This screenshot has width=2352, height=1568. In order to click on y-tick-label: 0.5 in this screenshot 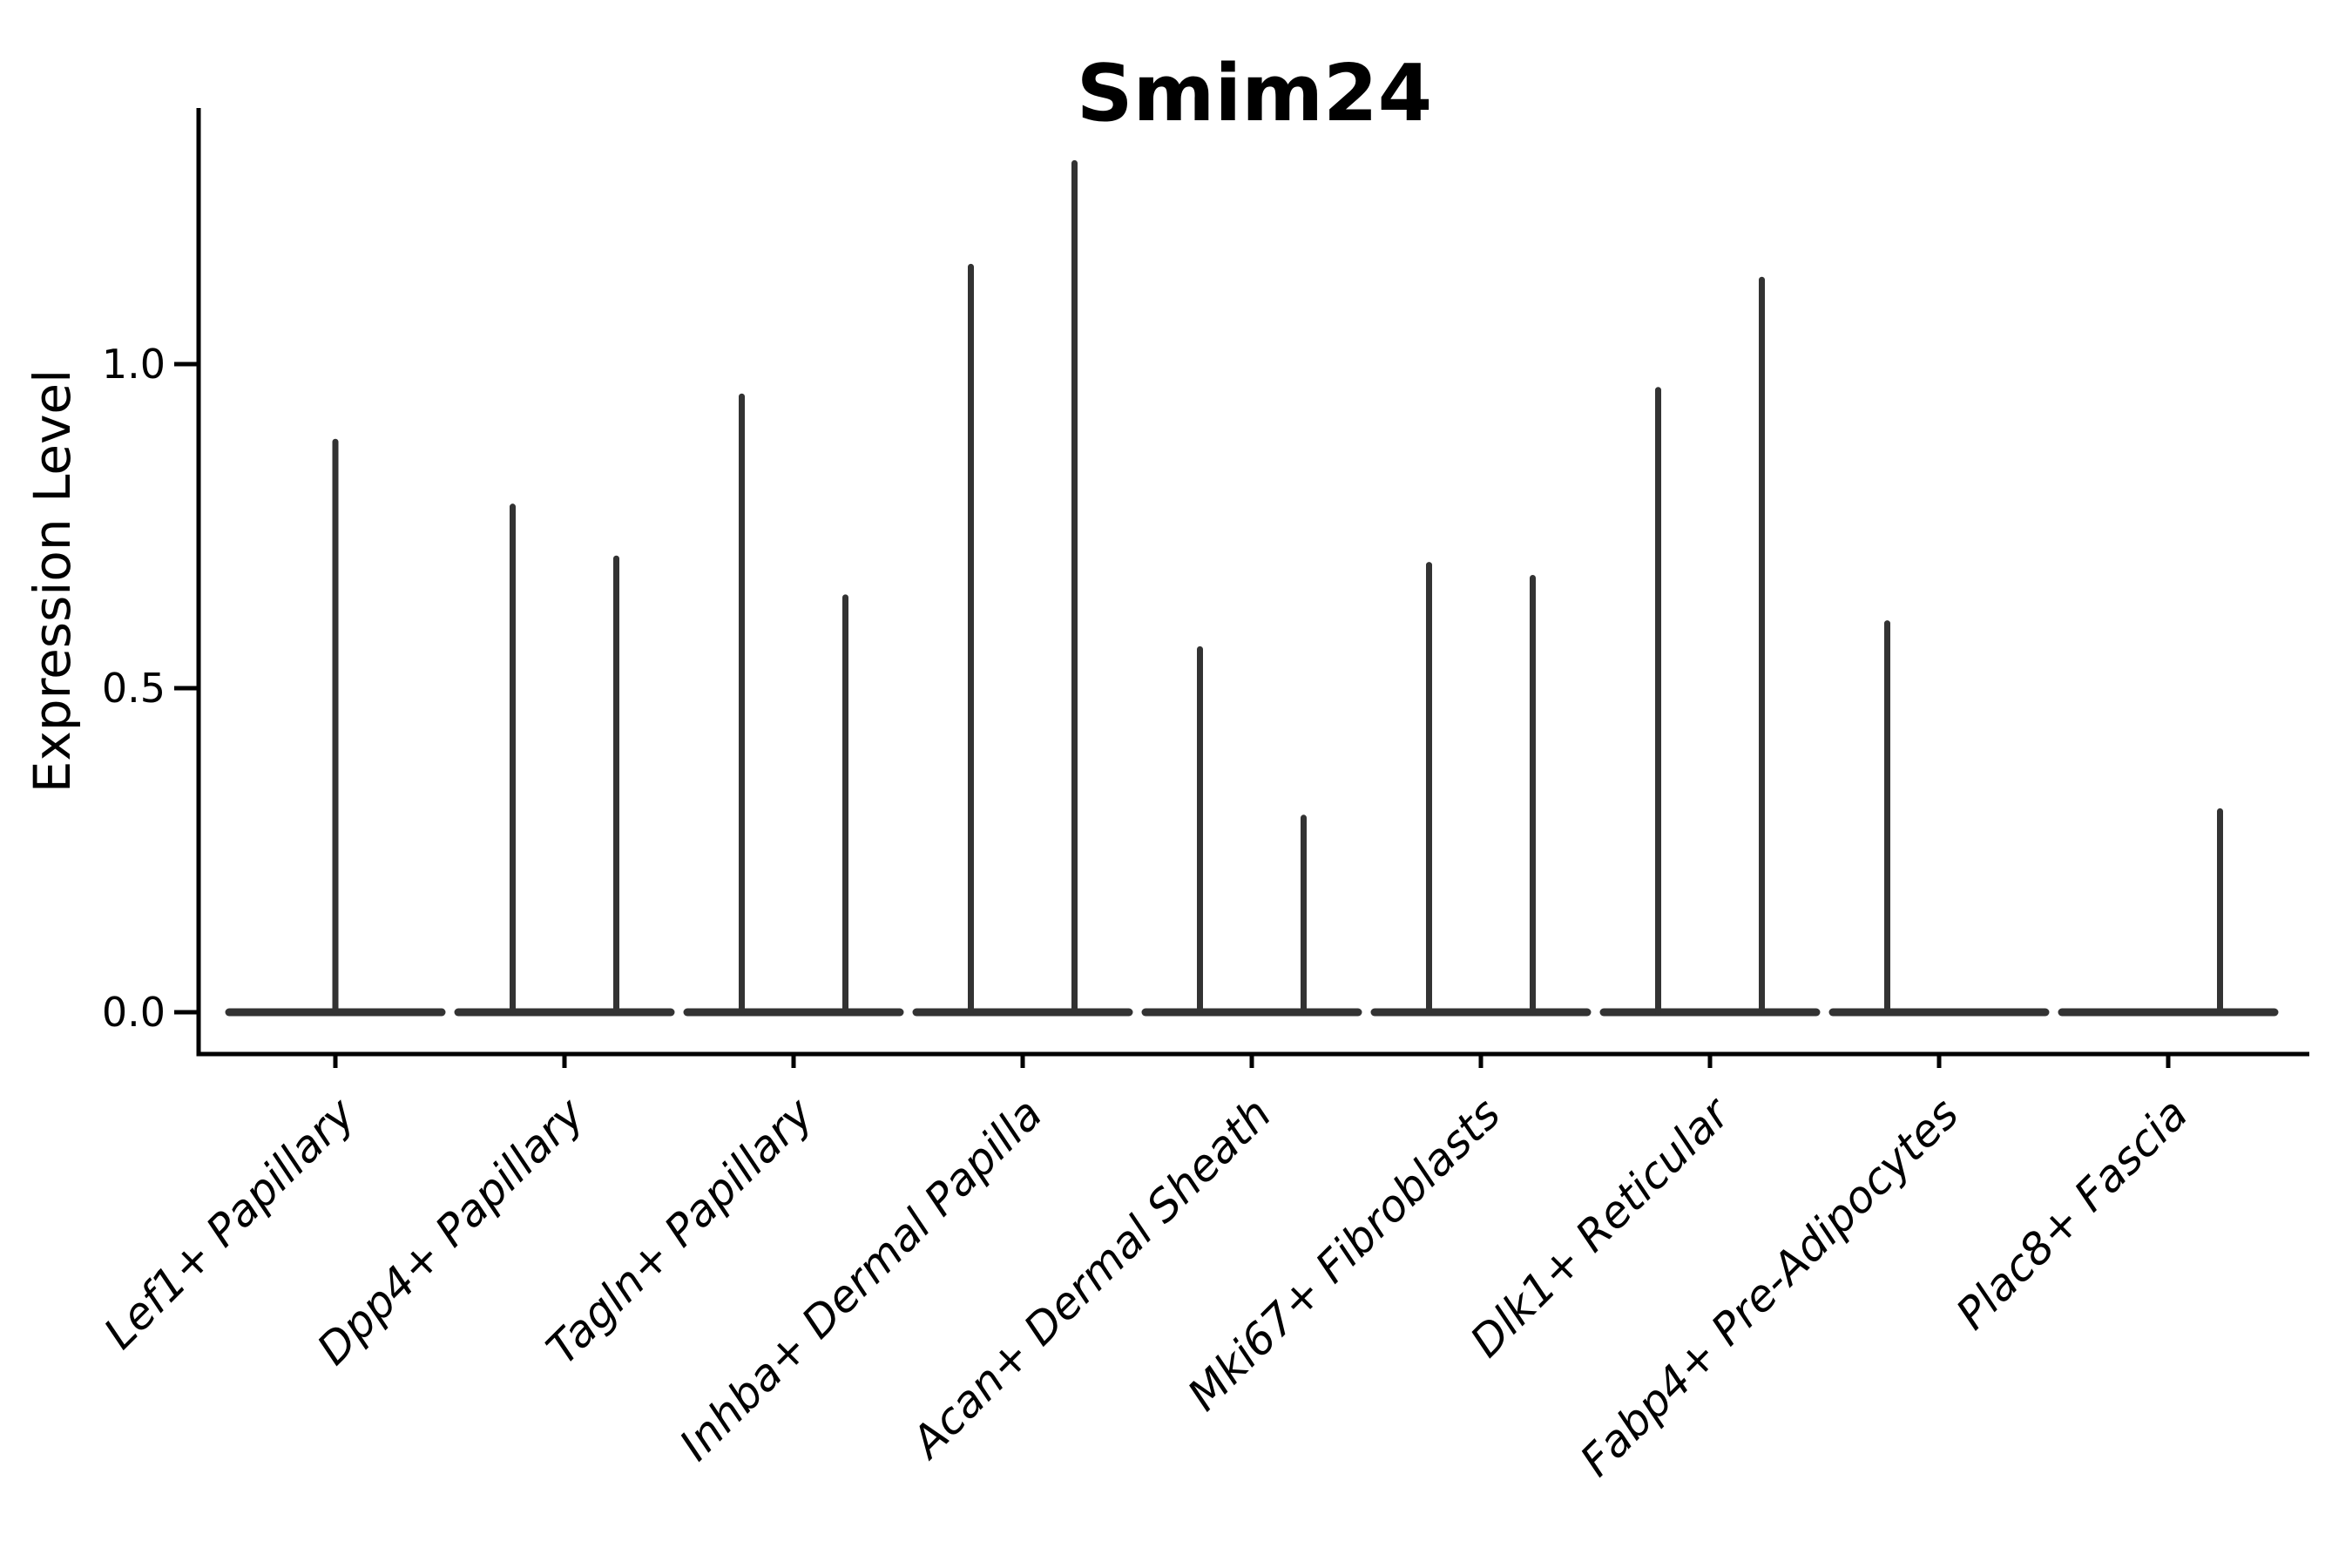, I will do `click(134, 688)`.